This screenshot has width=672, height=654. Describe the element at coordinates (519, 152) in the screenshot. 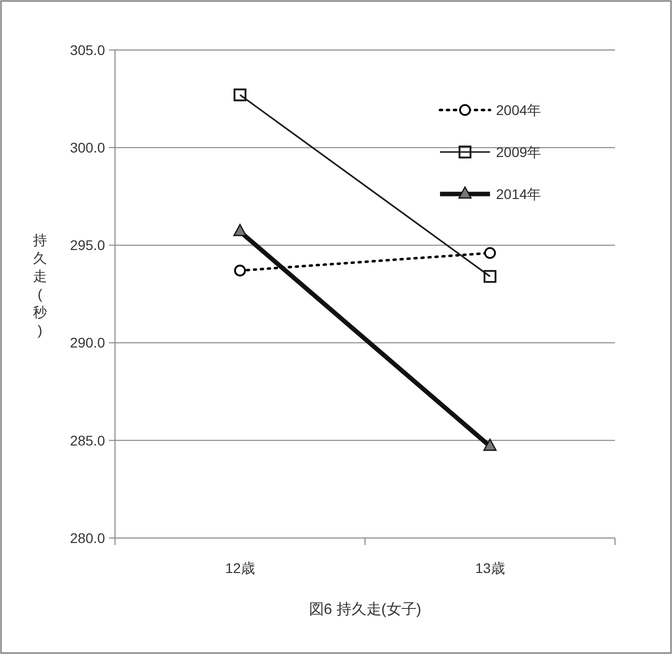

I see `legend-label: 2009年` at that location.